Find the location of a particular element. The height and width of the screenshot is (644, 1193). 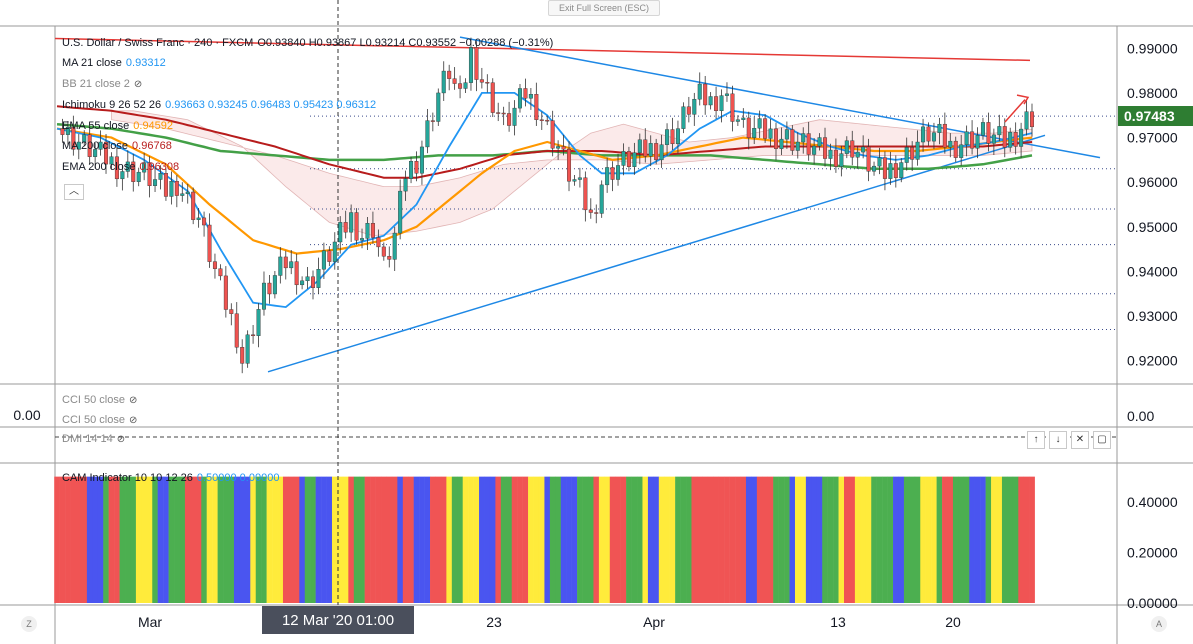

close-pane-button: ✕ is located at coordinates (1080, 440).